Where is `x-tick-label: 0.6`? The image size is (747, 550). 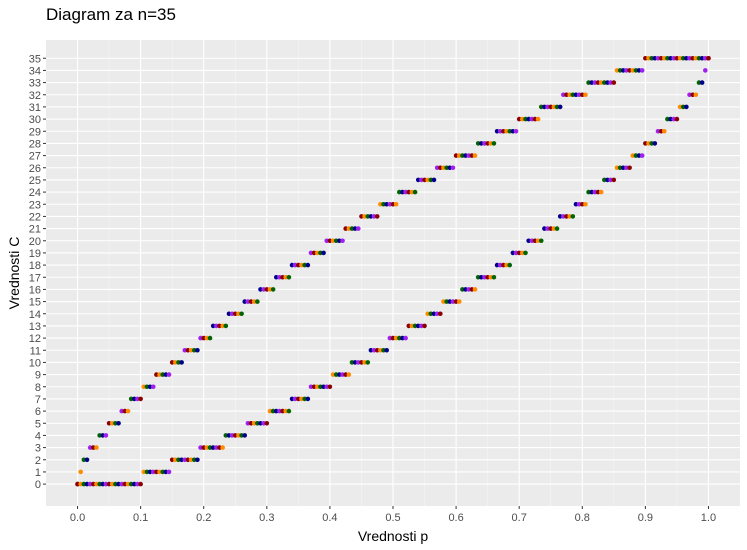 x-tick-label: 0.6 is located at coordinates (455, 518).